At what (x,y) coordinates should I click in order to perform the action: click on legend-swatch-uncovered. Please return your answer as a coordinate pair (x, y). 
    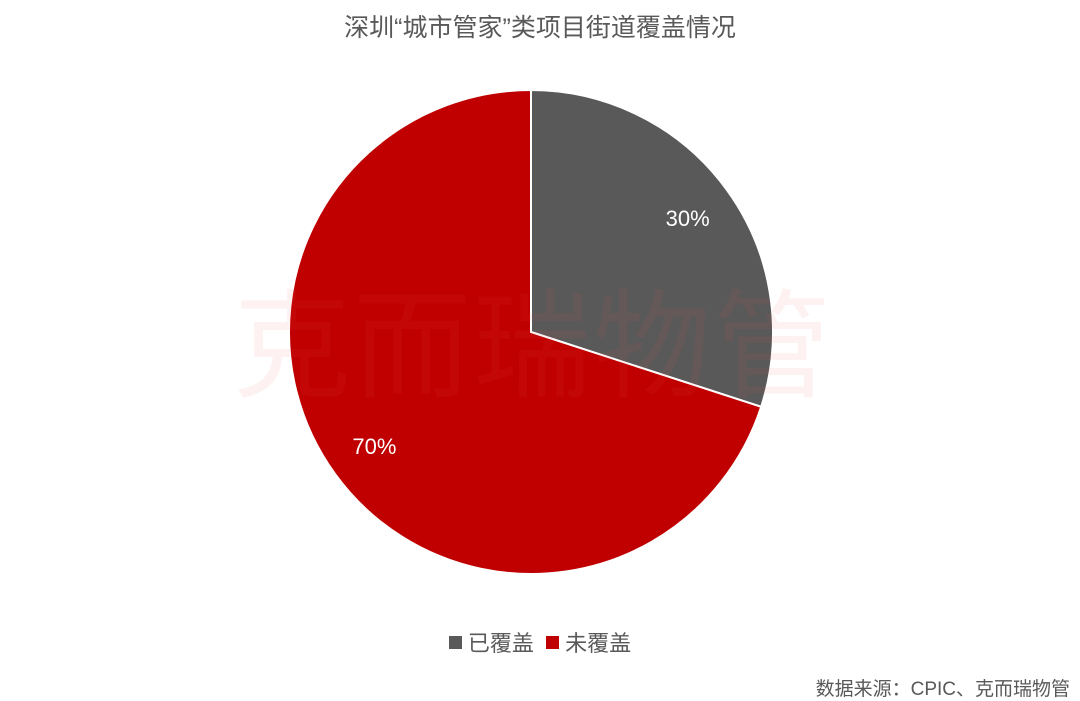
    Looking at the image, I should click on (553, 642).